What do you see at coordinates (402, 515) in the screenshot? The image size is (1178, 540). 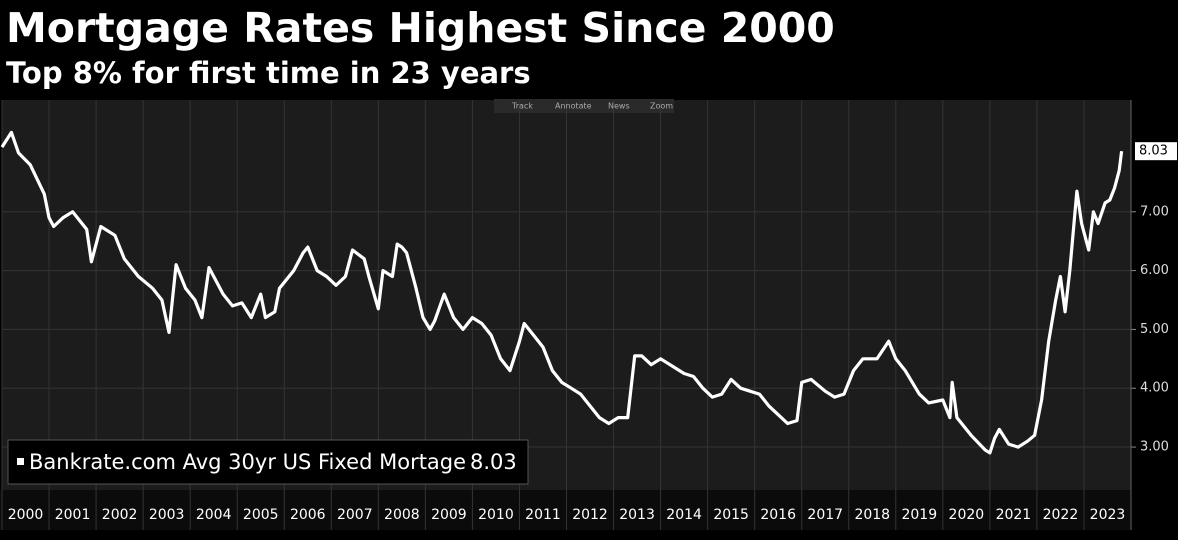 I see `x-tick-label: 2008` at bounding box center [402, 515].